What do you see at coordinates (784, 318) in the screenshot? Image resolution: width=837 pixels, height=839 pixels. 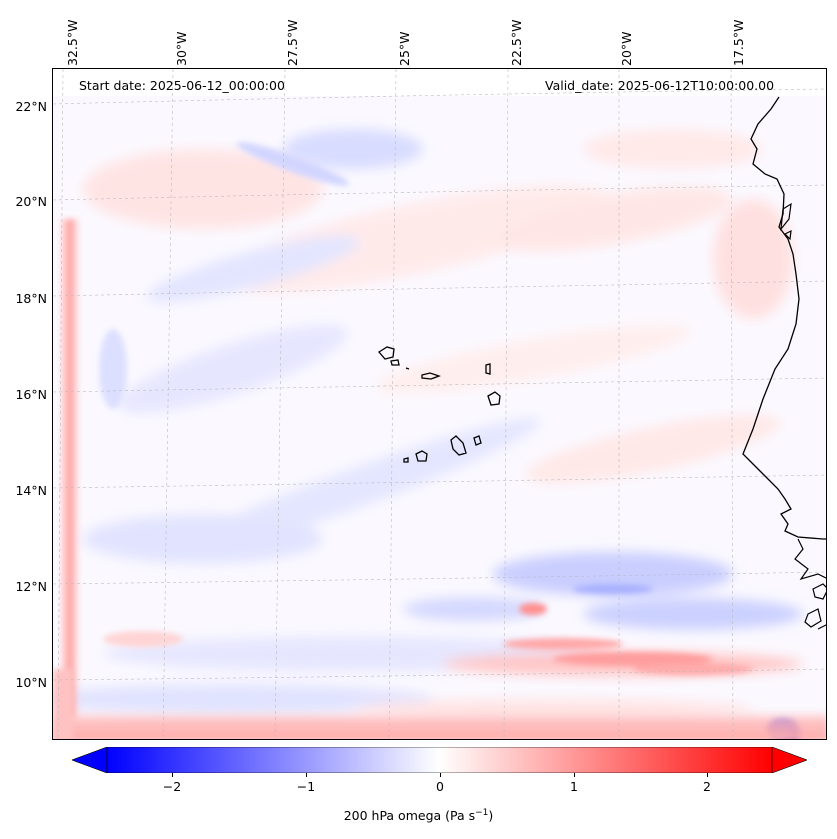 I see `africa-coastline` at bounding box center [784, 318].